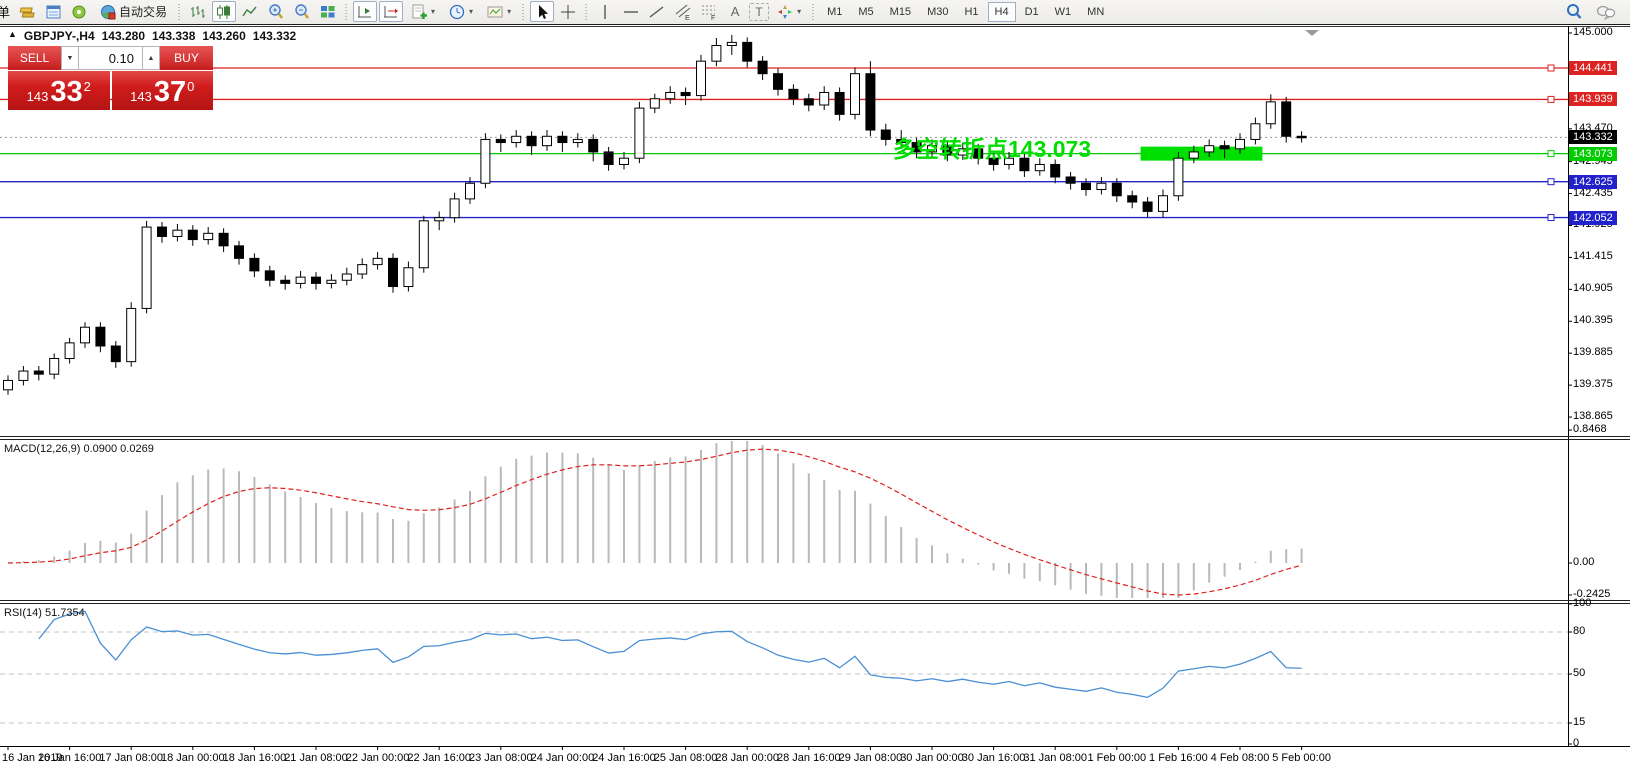  I want to click on rsi-line, so click(670, 654).